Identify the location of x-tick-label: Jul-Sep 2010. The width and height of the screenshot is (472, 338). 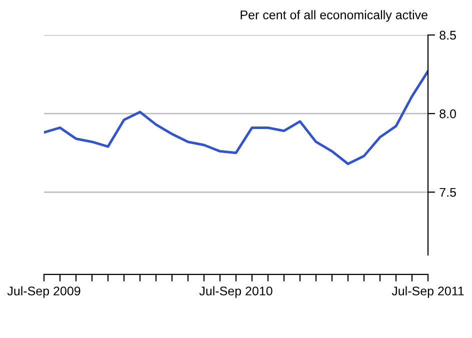
(235, 292).